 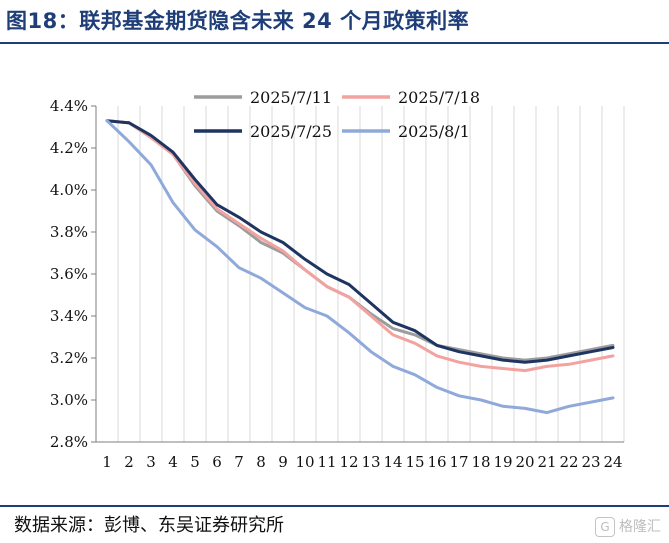 What do you see at coordinates (304, 462) in the screenshot?
I see `x-tick-label: 10` at bounding box center [304, 462].